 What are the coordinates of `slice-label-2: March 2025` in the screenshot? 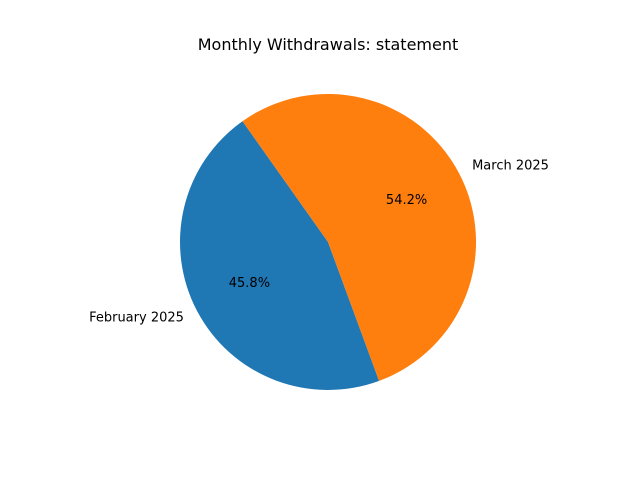 It's located at (510, 166).